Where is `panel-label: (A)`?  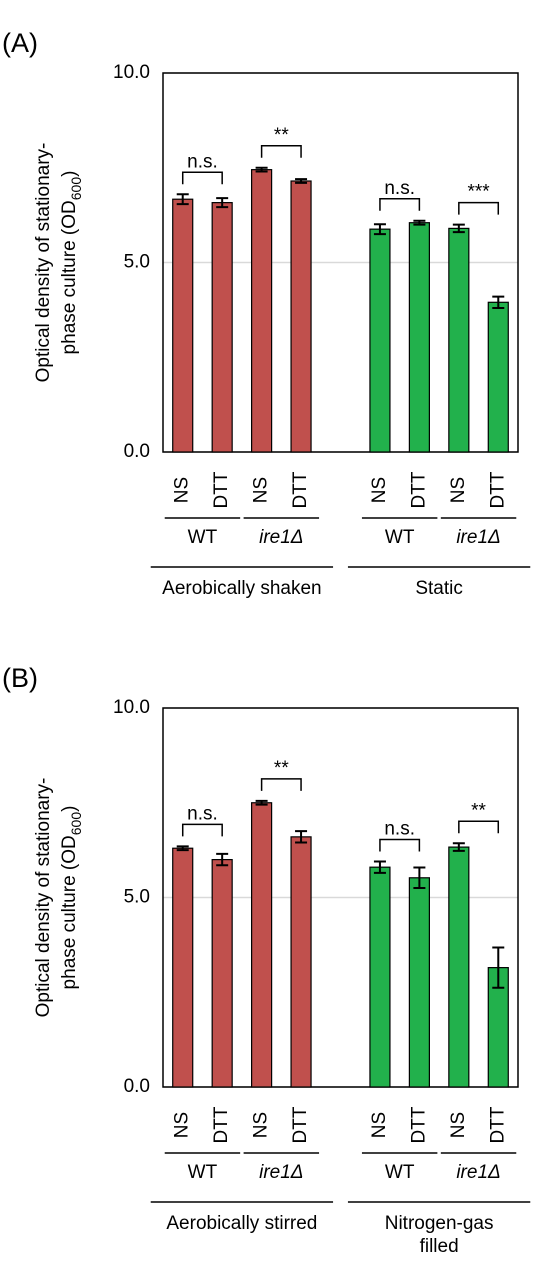
panel-label: (A) is located at coordinates (20, 43).